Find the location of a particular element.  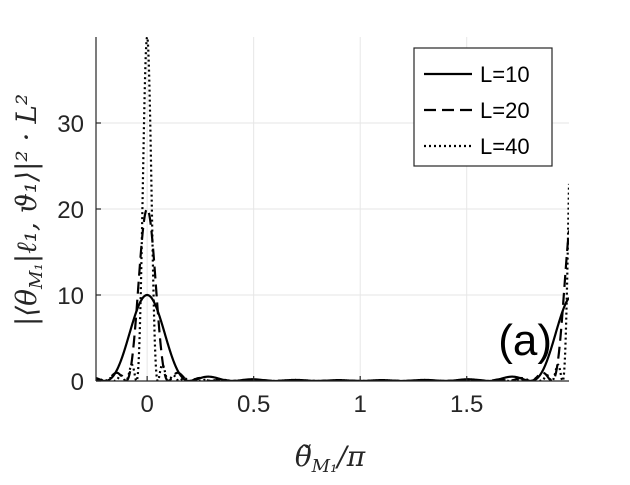

x-tick-label: 1 is located at coordinates (360, 404).